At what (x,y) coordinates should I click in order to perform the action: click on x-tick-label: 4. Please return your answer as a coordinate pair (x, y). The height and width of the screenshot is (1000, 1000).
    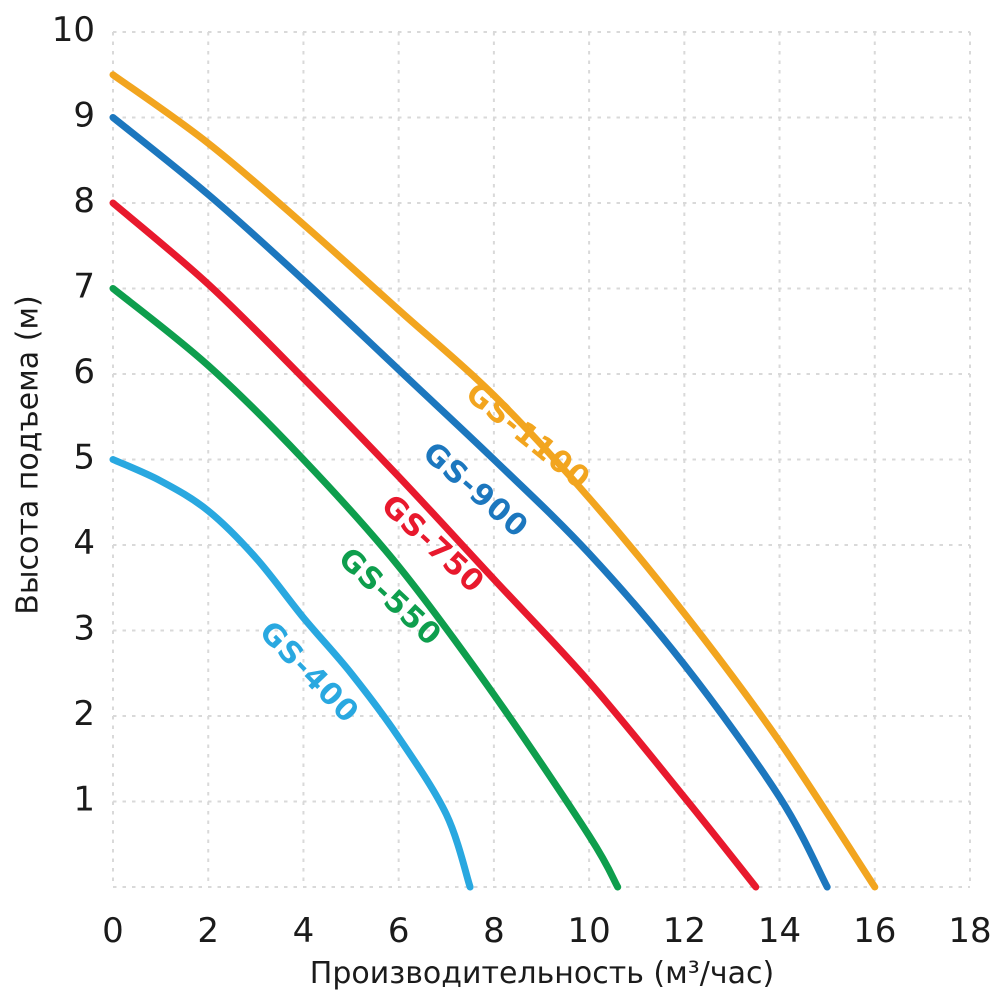
    Looking at the image, I should click on (304, 931).